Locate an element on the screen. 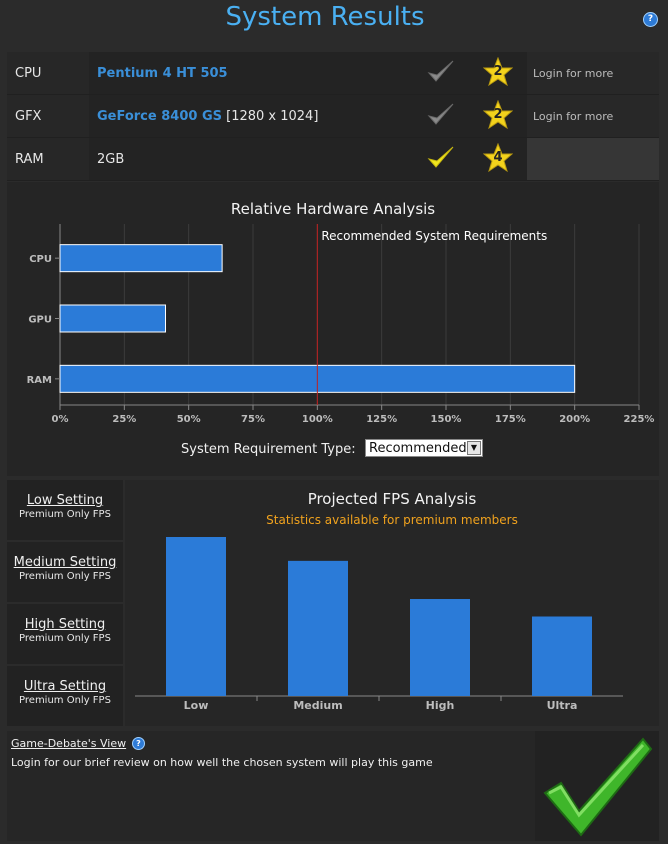  login-cell-empty is located at coordinates (593, 159).